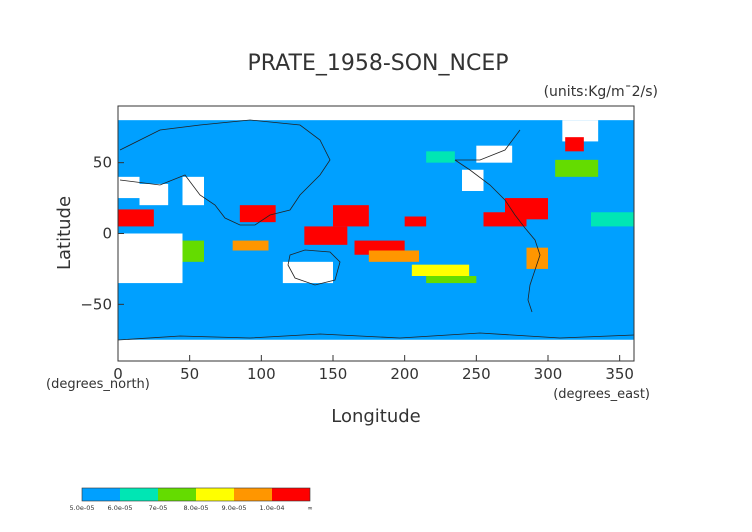 The image size is (752, 532). I want to click on coast-australia, so click(314, 267).